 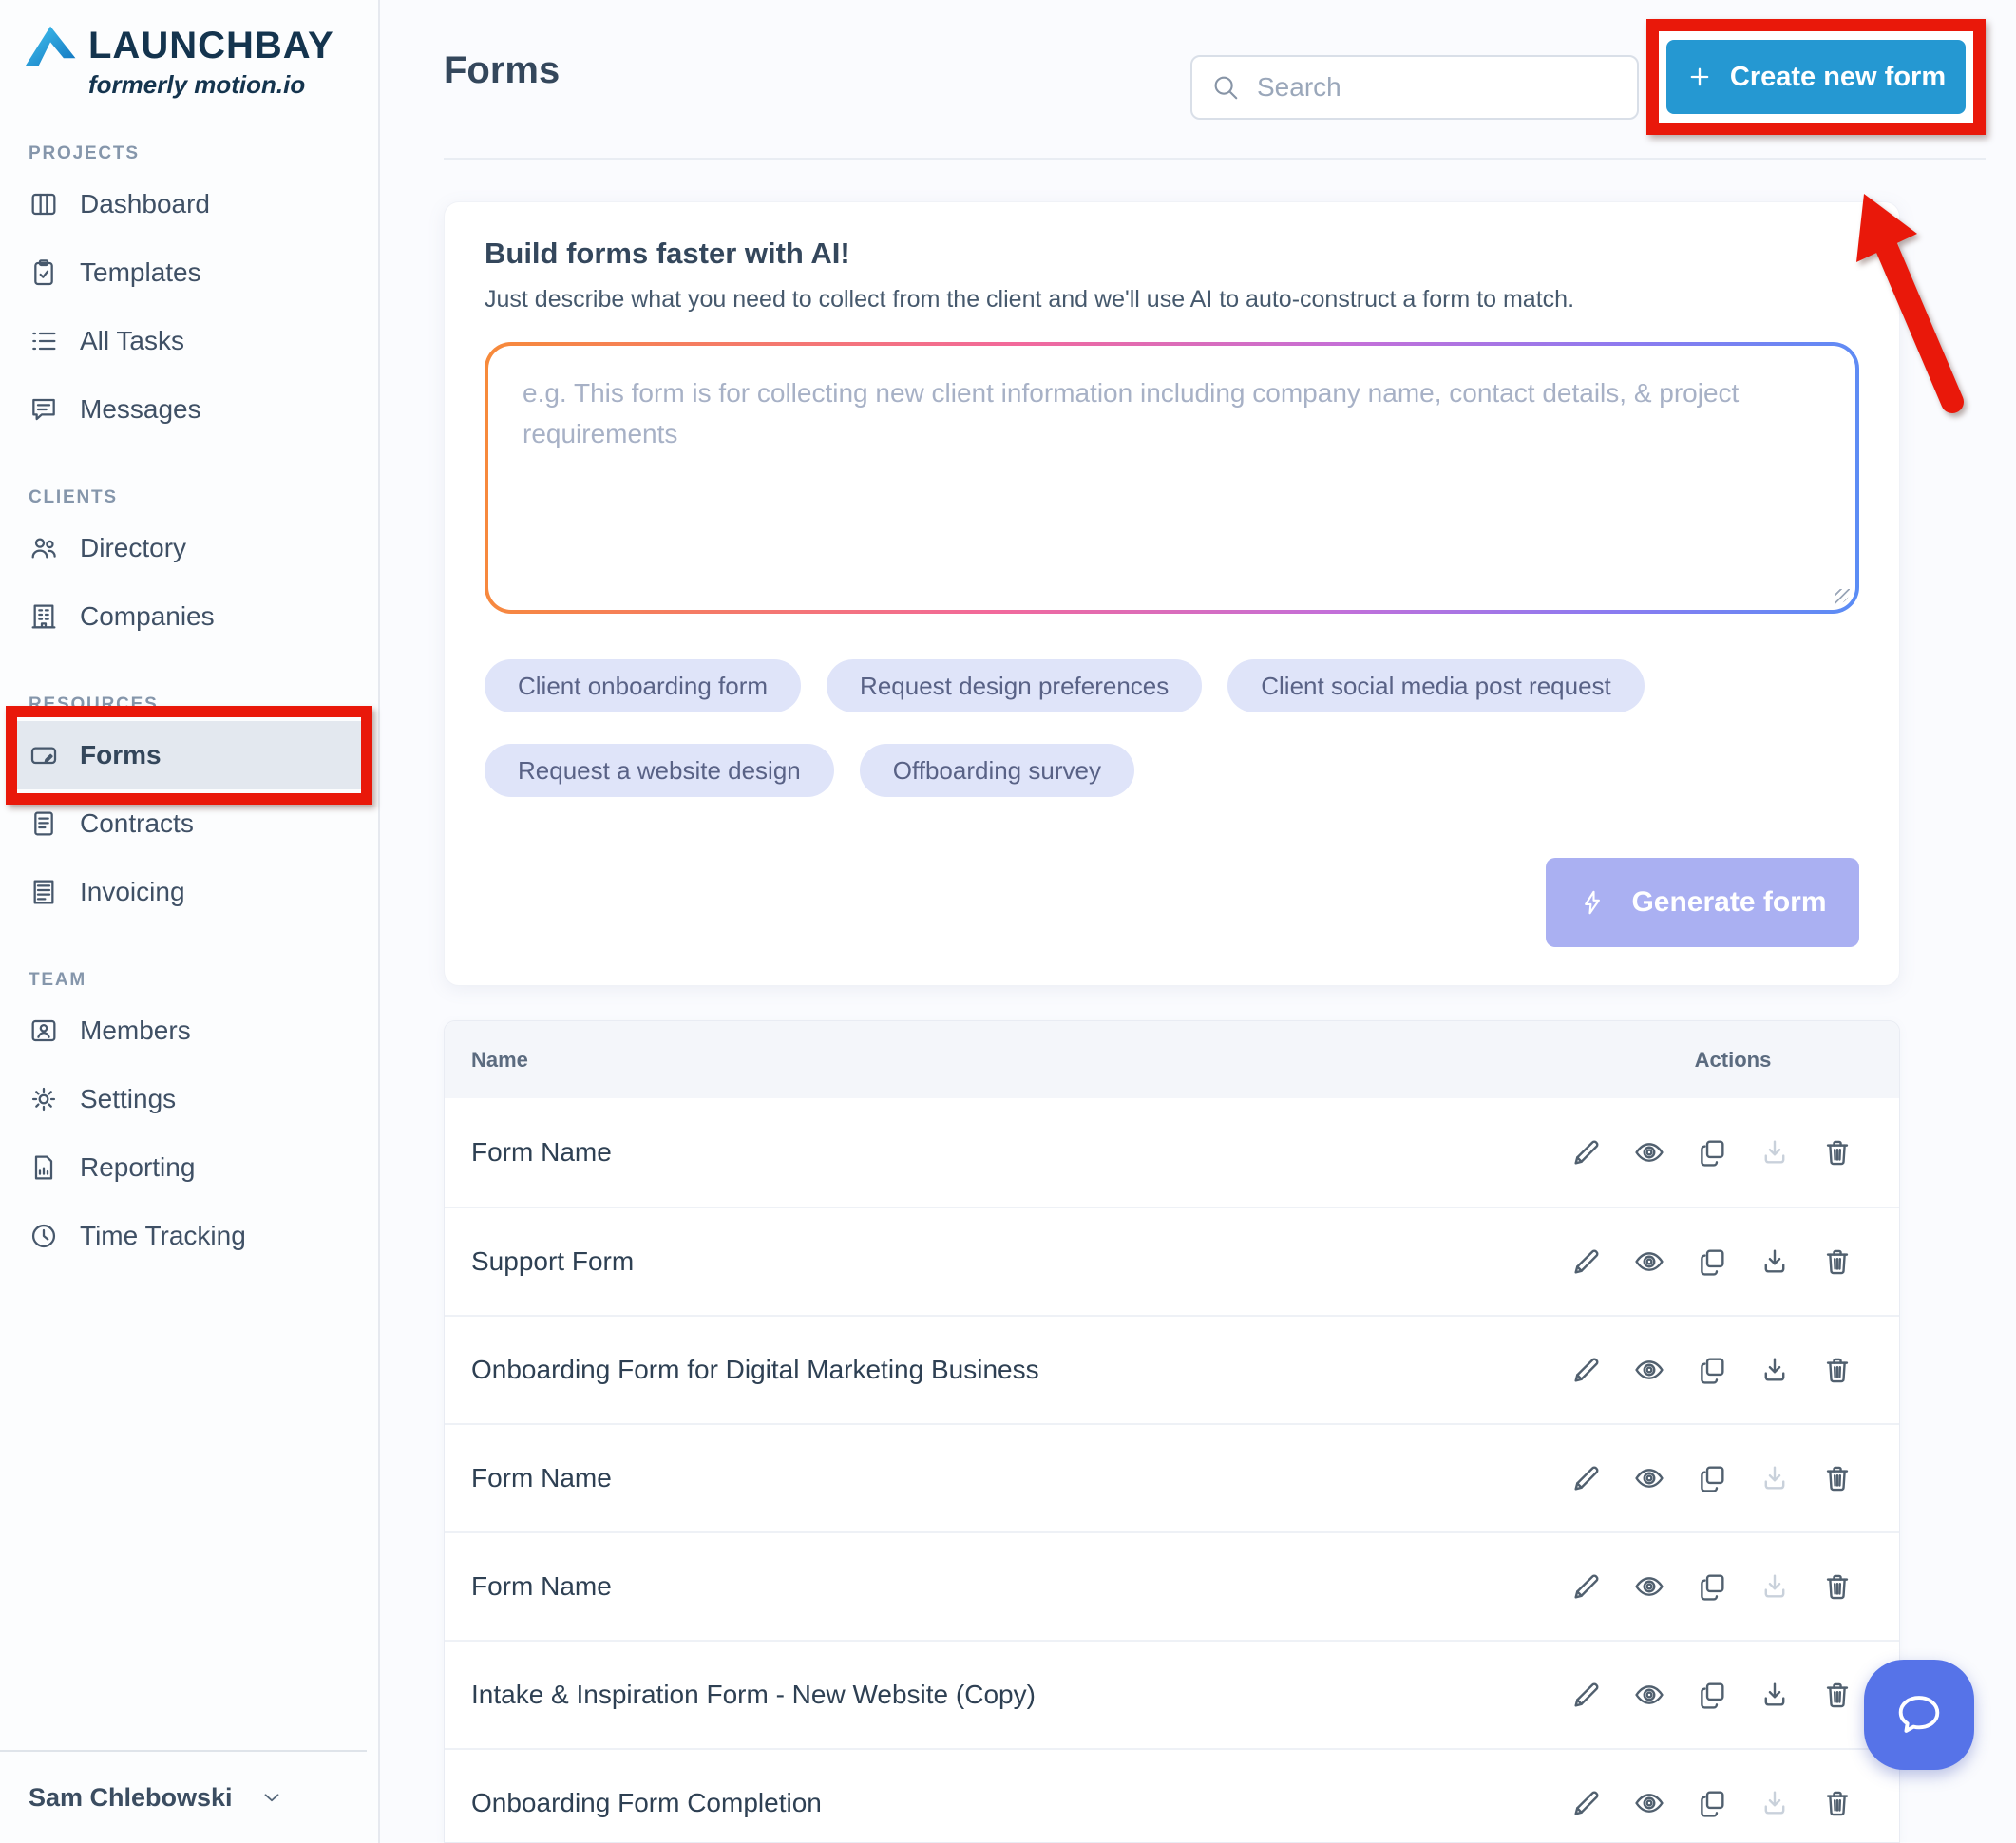 What do you see at coordinates (189, 1099) in the screenshot?
I see `sidebar-item-settings: Settings` at bounding box center [189, 1099].